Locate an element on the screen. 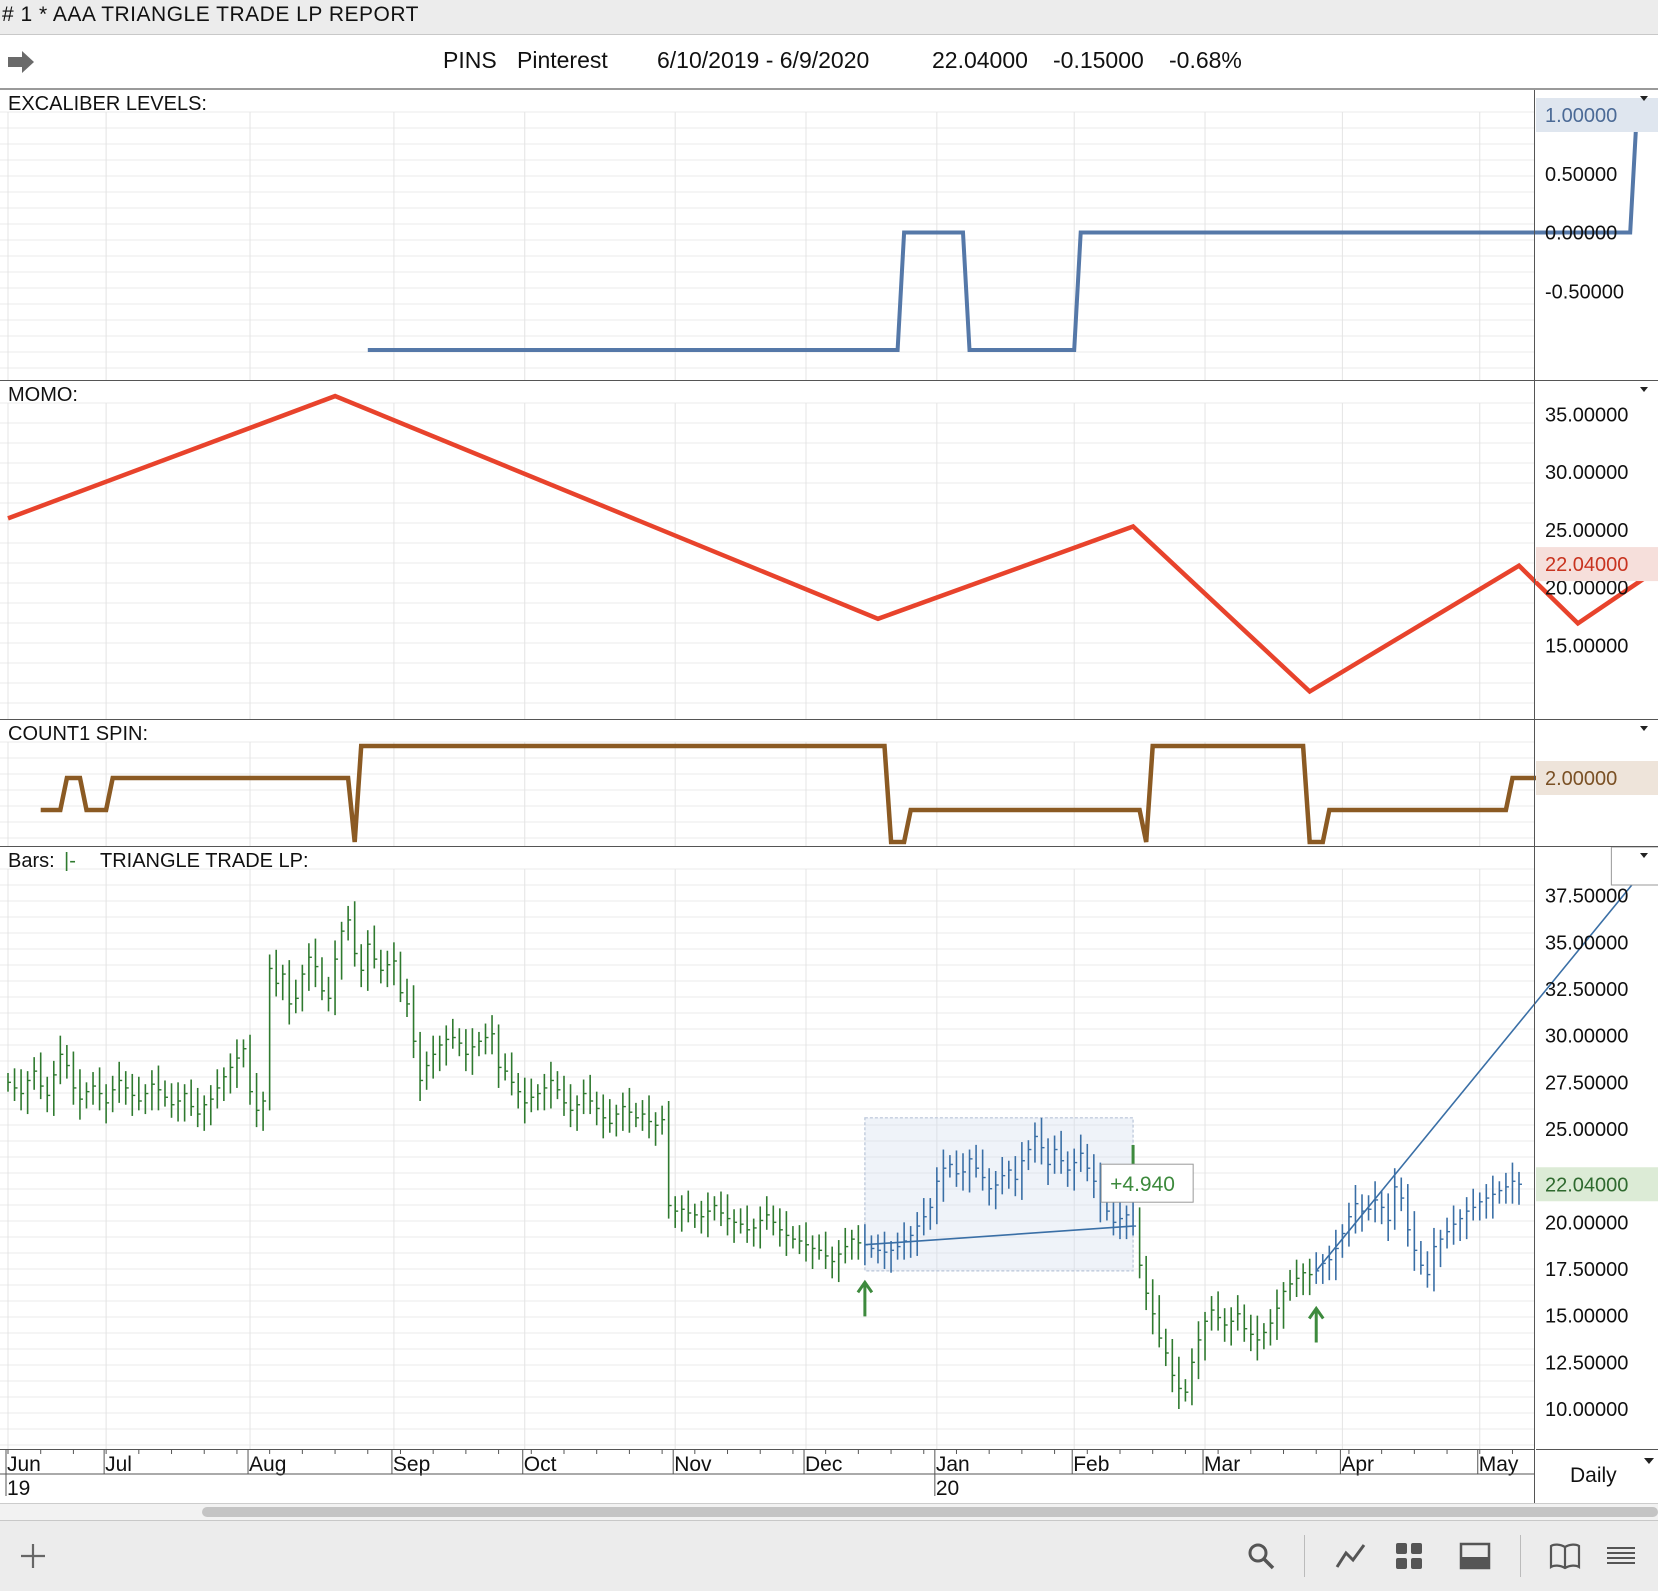 This screenshot has height=1591, width=1658. bottom-toolbar is located at coordinates (829, 1555).